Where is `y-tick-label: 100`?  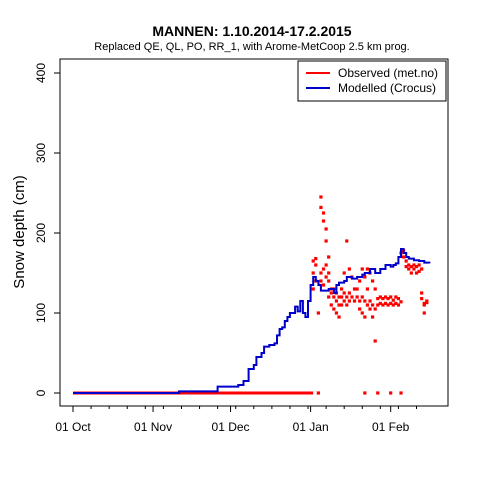 y-tick-label: 100 is located at coordinates (41, 313).